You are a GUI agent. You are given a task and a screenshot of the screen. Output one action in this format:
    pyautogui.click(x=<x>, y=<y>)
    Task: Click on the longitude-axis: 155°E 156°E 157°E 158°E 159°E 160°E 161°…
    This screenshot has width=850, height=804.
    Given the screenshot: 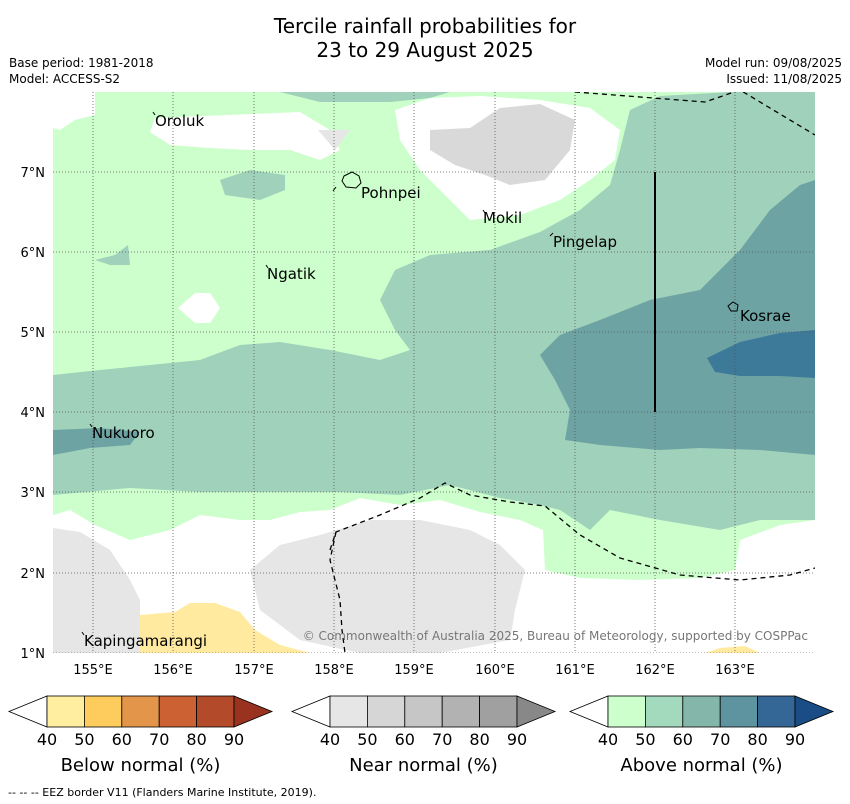 What is the action you would take?
    pyautogui.click(x=414, y=670)
    